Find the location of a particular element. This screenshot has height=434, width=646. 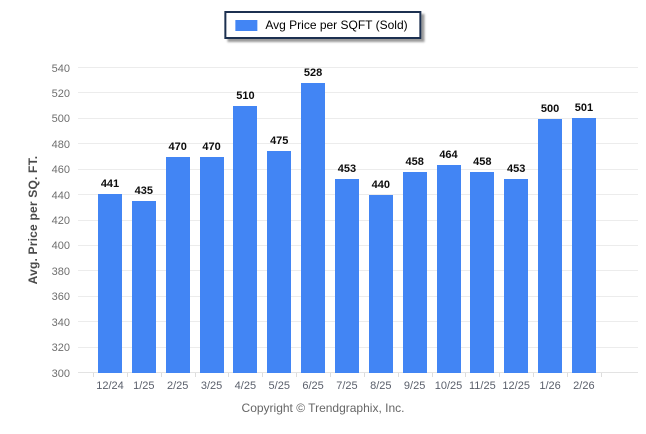

y-tick-label: 320 is located at coordinates (60, 348).